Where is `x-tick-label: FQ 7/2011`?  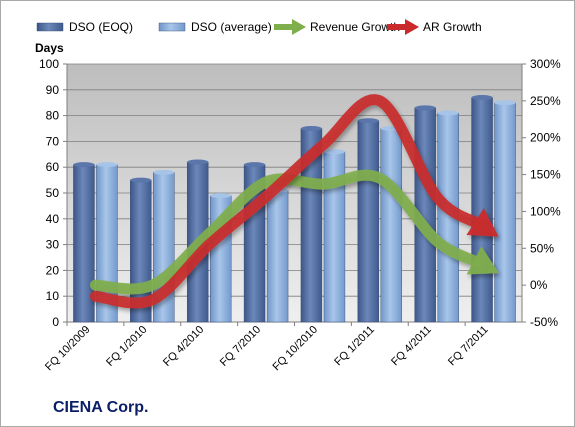
x-tick-label: FQ 7/2011 is located at coordinates (468, 346).